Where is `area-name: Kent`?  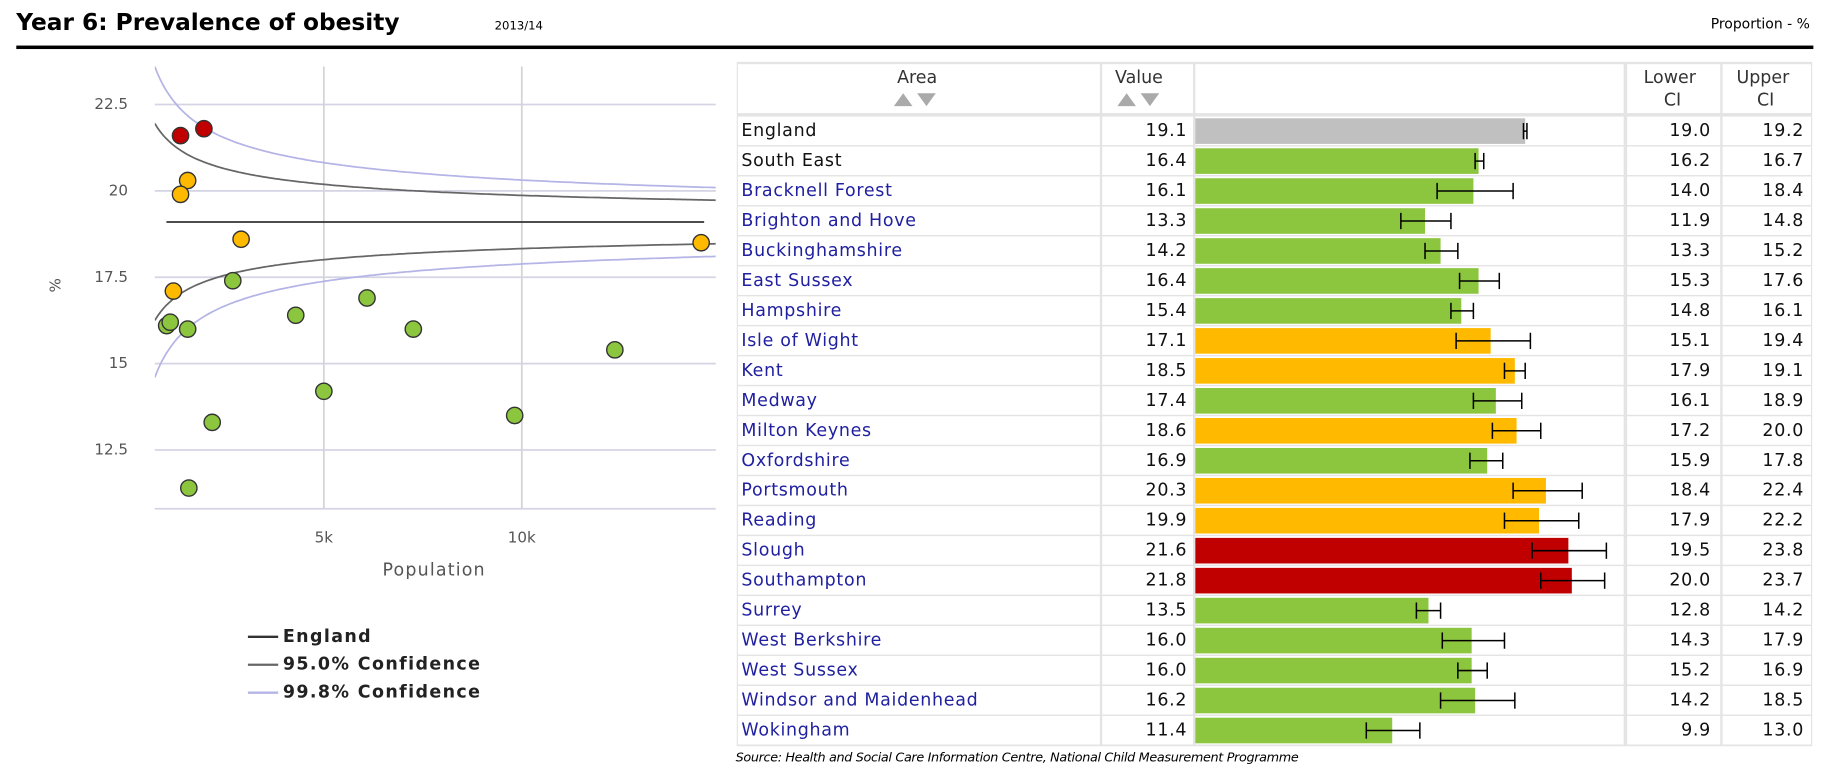
area-name: Kent is located at coordinates (762, 371).